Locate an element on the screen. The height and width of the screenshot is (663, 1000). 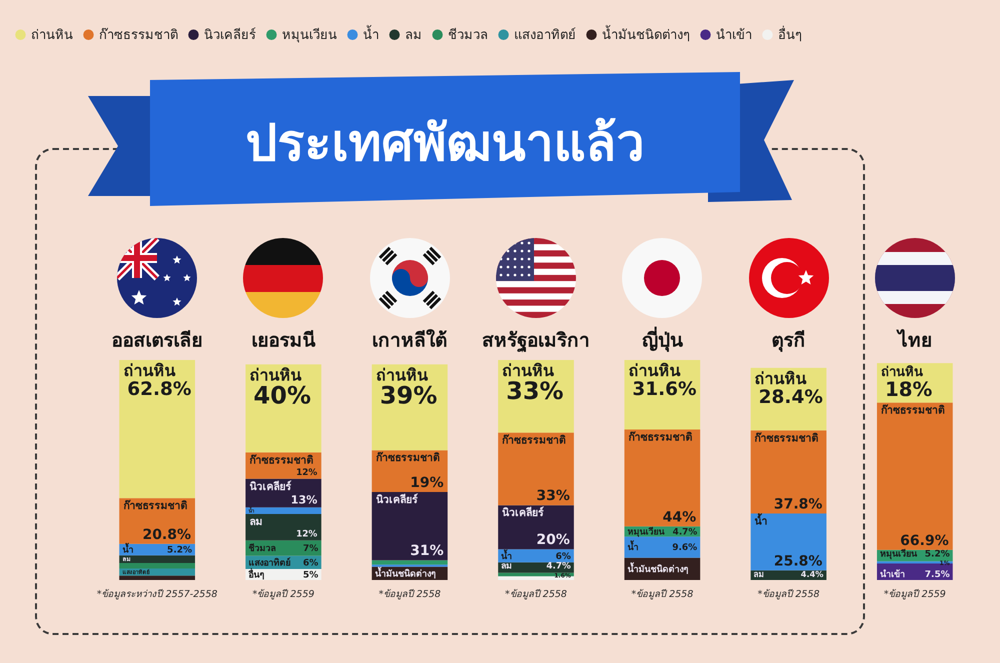
legend-label: น้ำมันชนิดต่างๆ is located at coordinates (646, 33).